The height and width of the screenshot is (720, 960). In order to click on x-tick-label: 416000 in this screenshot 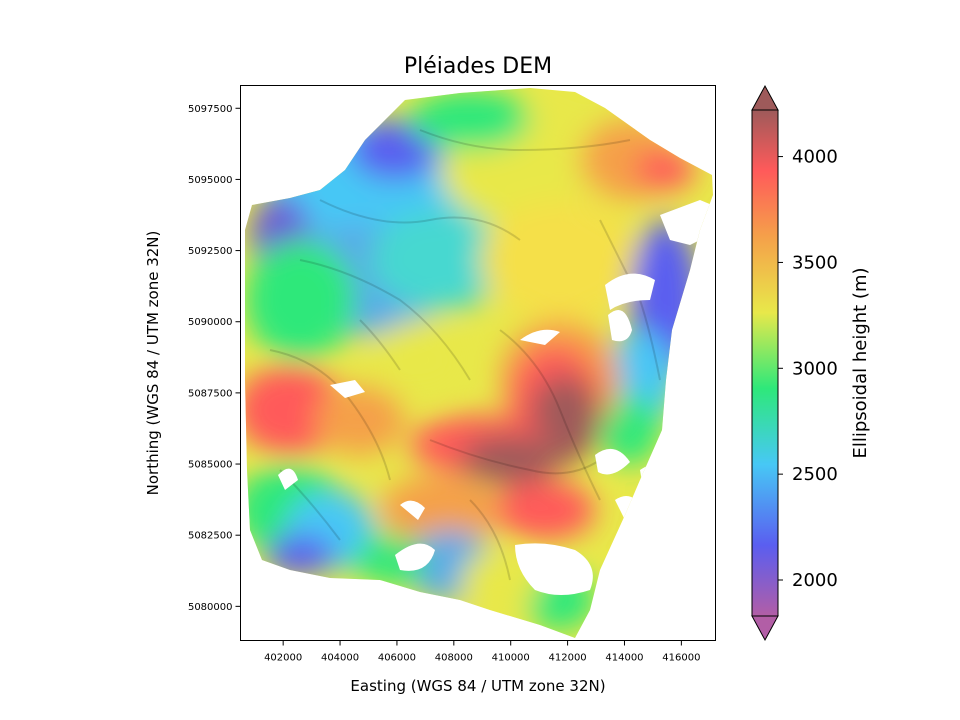, I will do `click(681, 658)`.